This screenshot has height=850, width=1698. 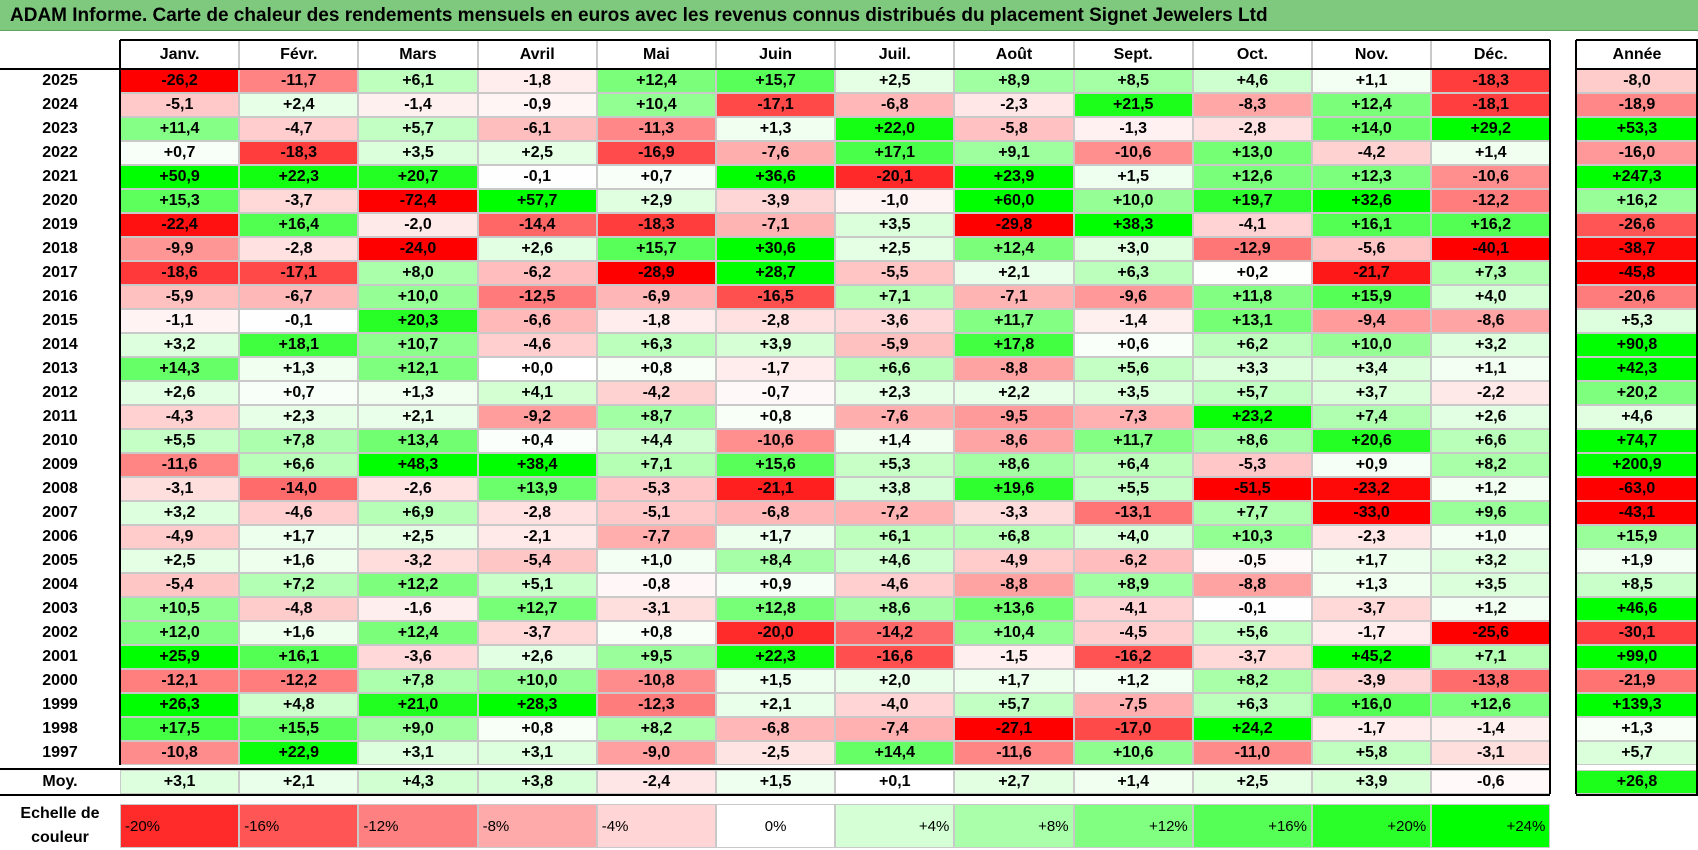 What do you see at coordinates (656, 297) in the screenshot?
I see `heatmap-cell: -6,9` at bounding box center [656, 297].